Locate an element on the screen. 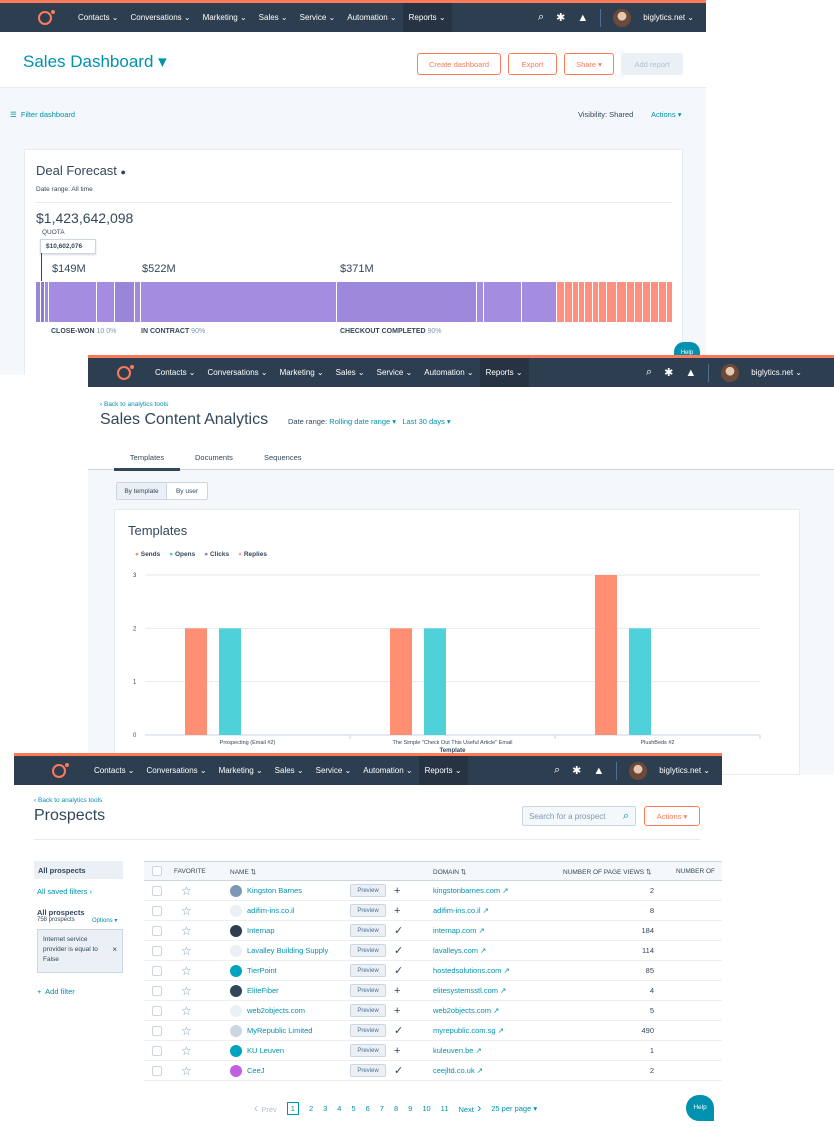 The height and width of the screenshot is (1127, 834). sidebar-item-all-prospects: All prospects is located at coordinates (78, 870).